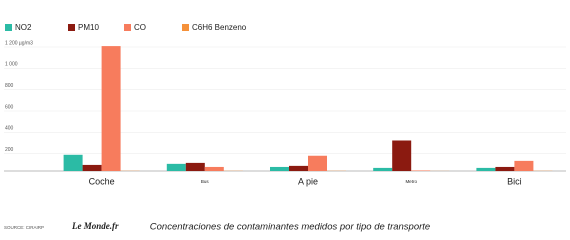  Describe the element at coordinates (23, 27) in the screenshot. I see `legend-label: NO2` at that location.